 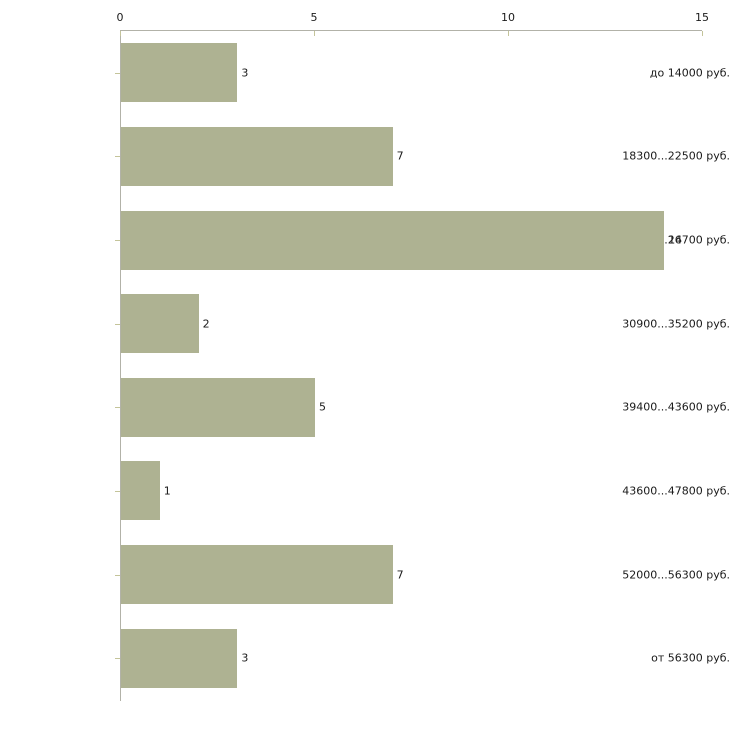 I want to click on x-tick-label: 10, so click(x=508, y=17).